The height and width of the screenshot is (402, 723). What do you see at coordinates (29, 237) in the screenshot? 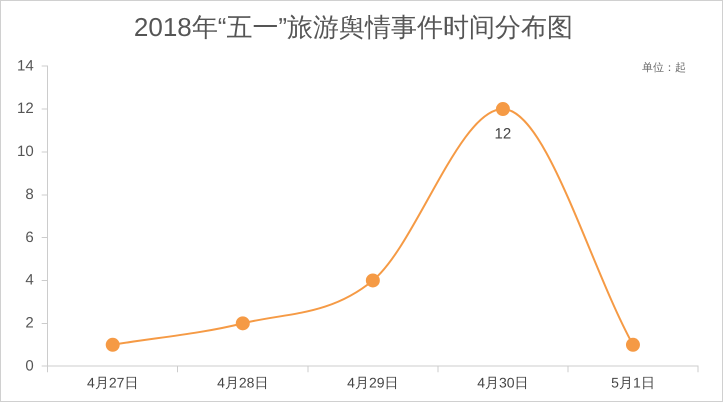
I see `y-tick-label: 6` at bounding box center [29, 237].